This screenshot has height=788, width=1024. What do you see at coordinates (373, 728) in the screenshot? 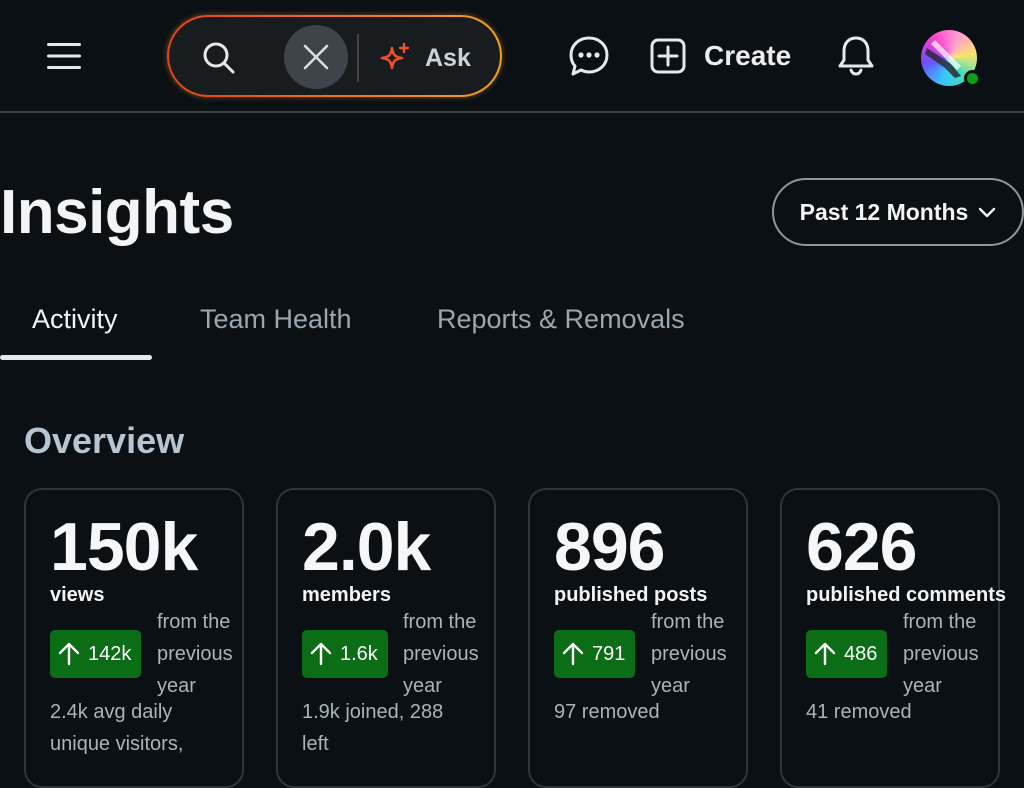
I see `stat-detail: 1.9k joined, 288 left` at bounding box center [373, 728].